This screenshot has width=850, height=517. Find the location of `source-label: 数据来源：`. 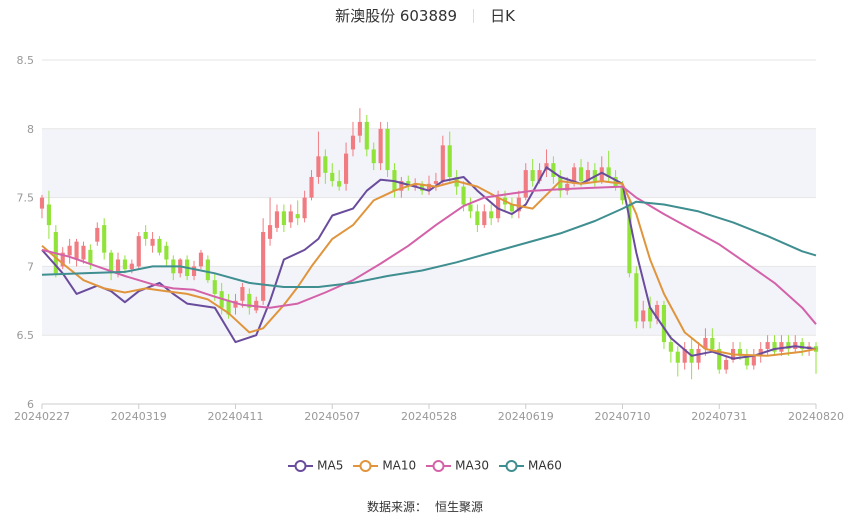

source-label: 数据来源： is located at coordinates (396, 507).